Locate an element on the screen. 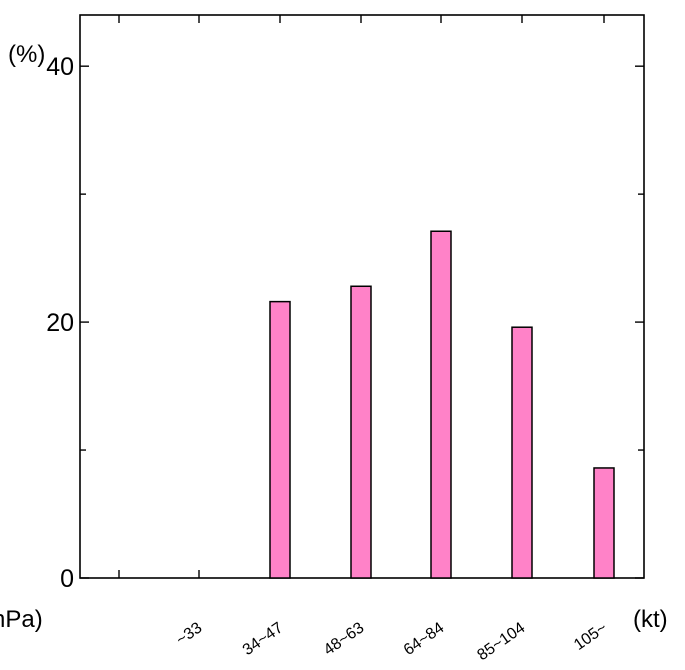 The width and height of the screenshot is (685, 670). y-tick-label: 40 is located at coordinates (60, 67).